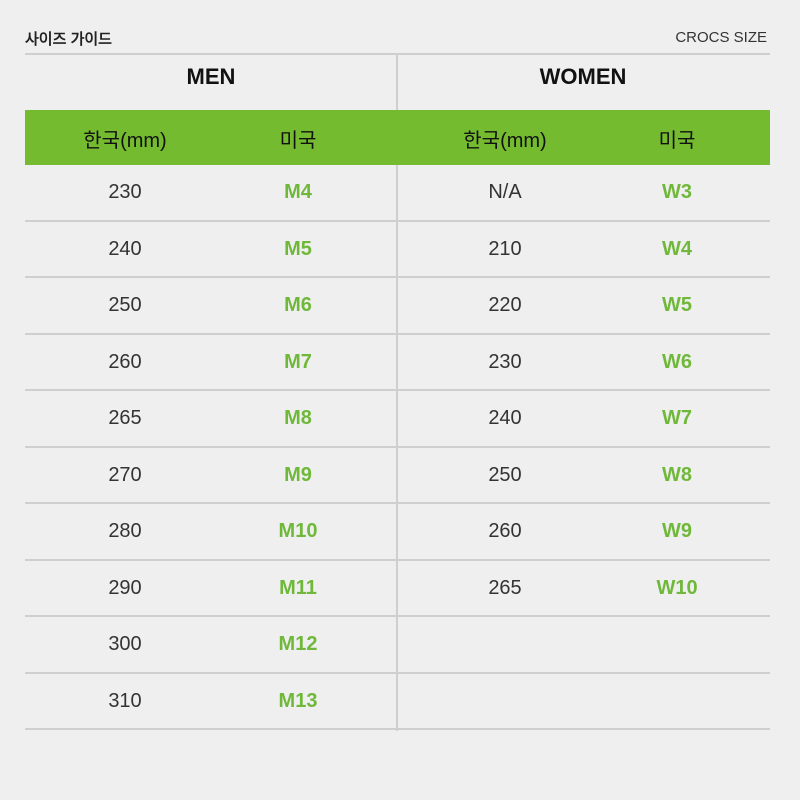  Describe the element at coordinates (505, 587) in the screenshot. I see `women-korea-size: 265` at that location.